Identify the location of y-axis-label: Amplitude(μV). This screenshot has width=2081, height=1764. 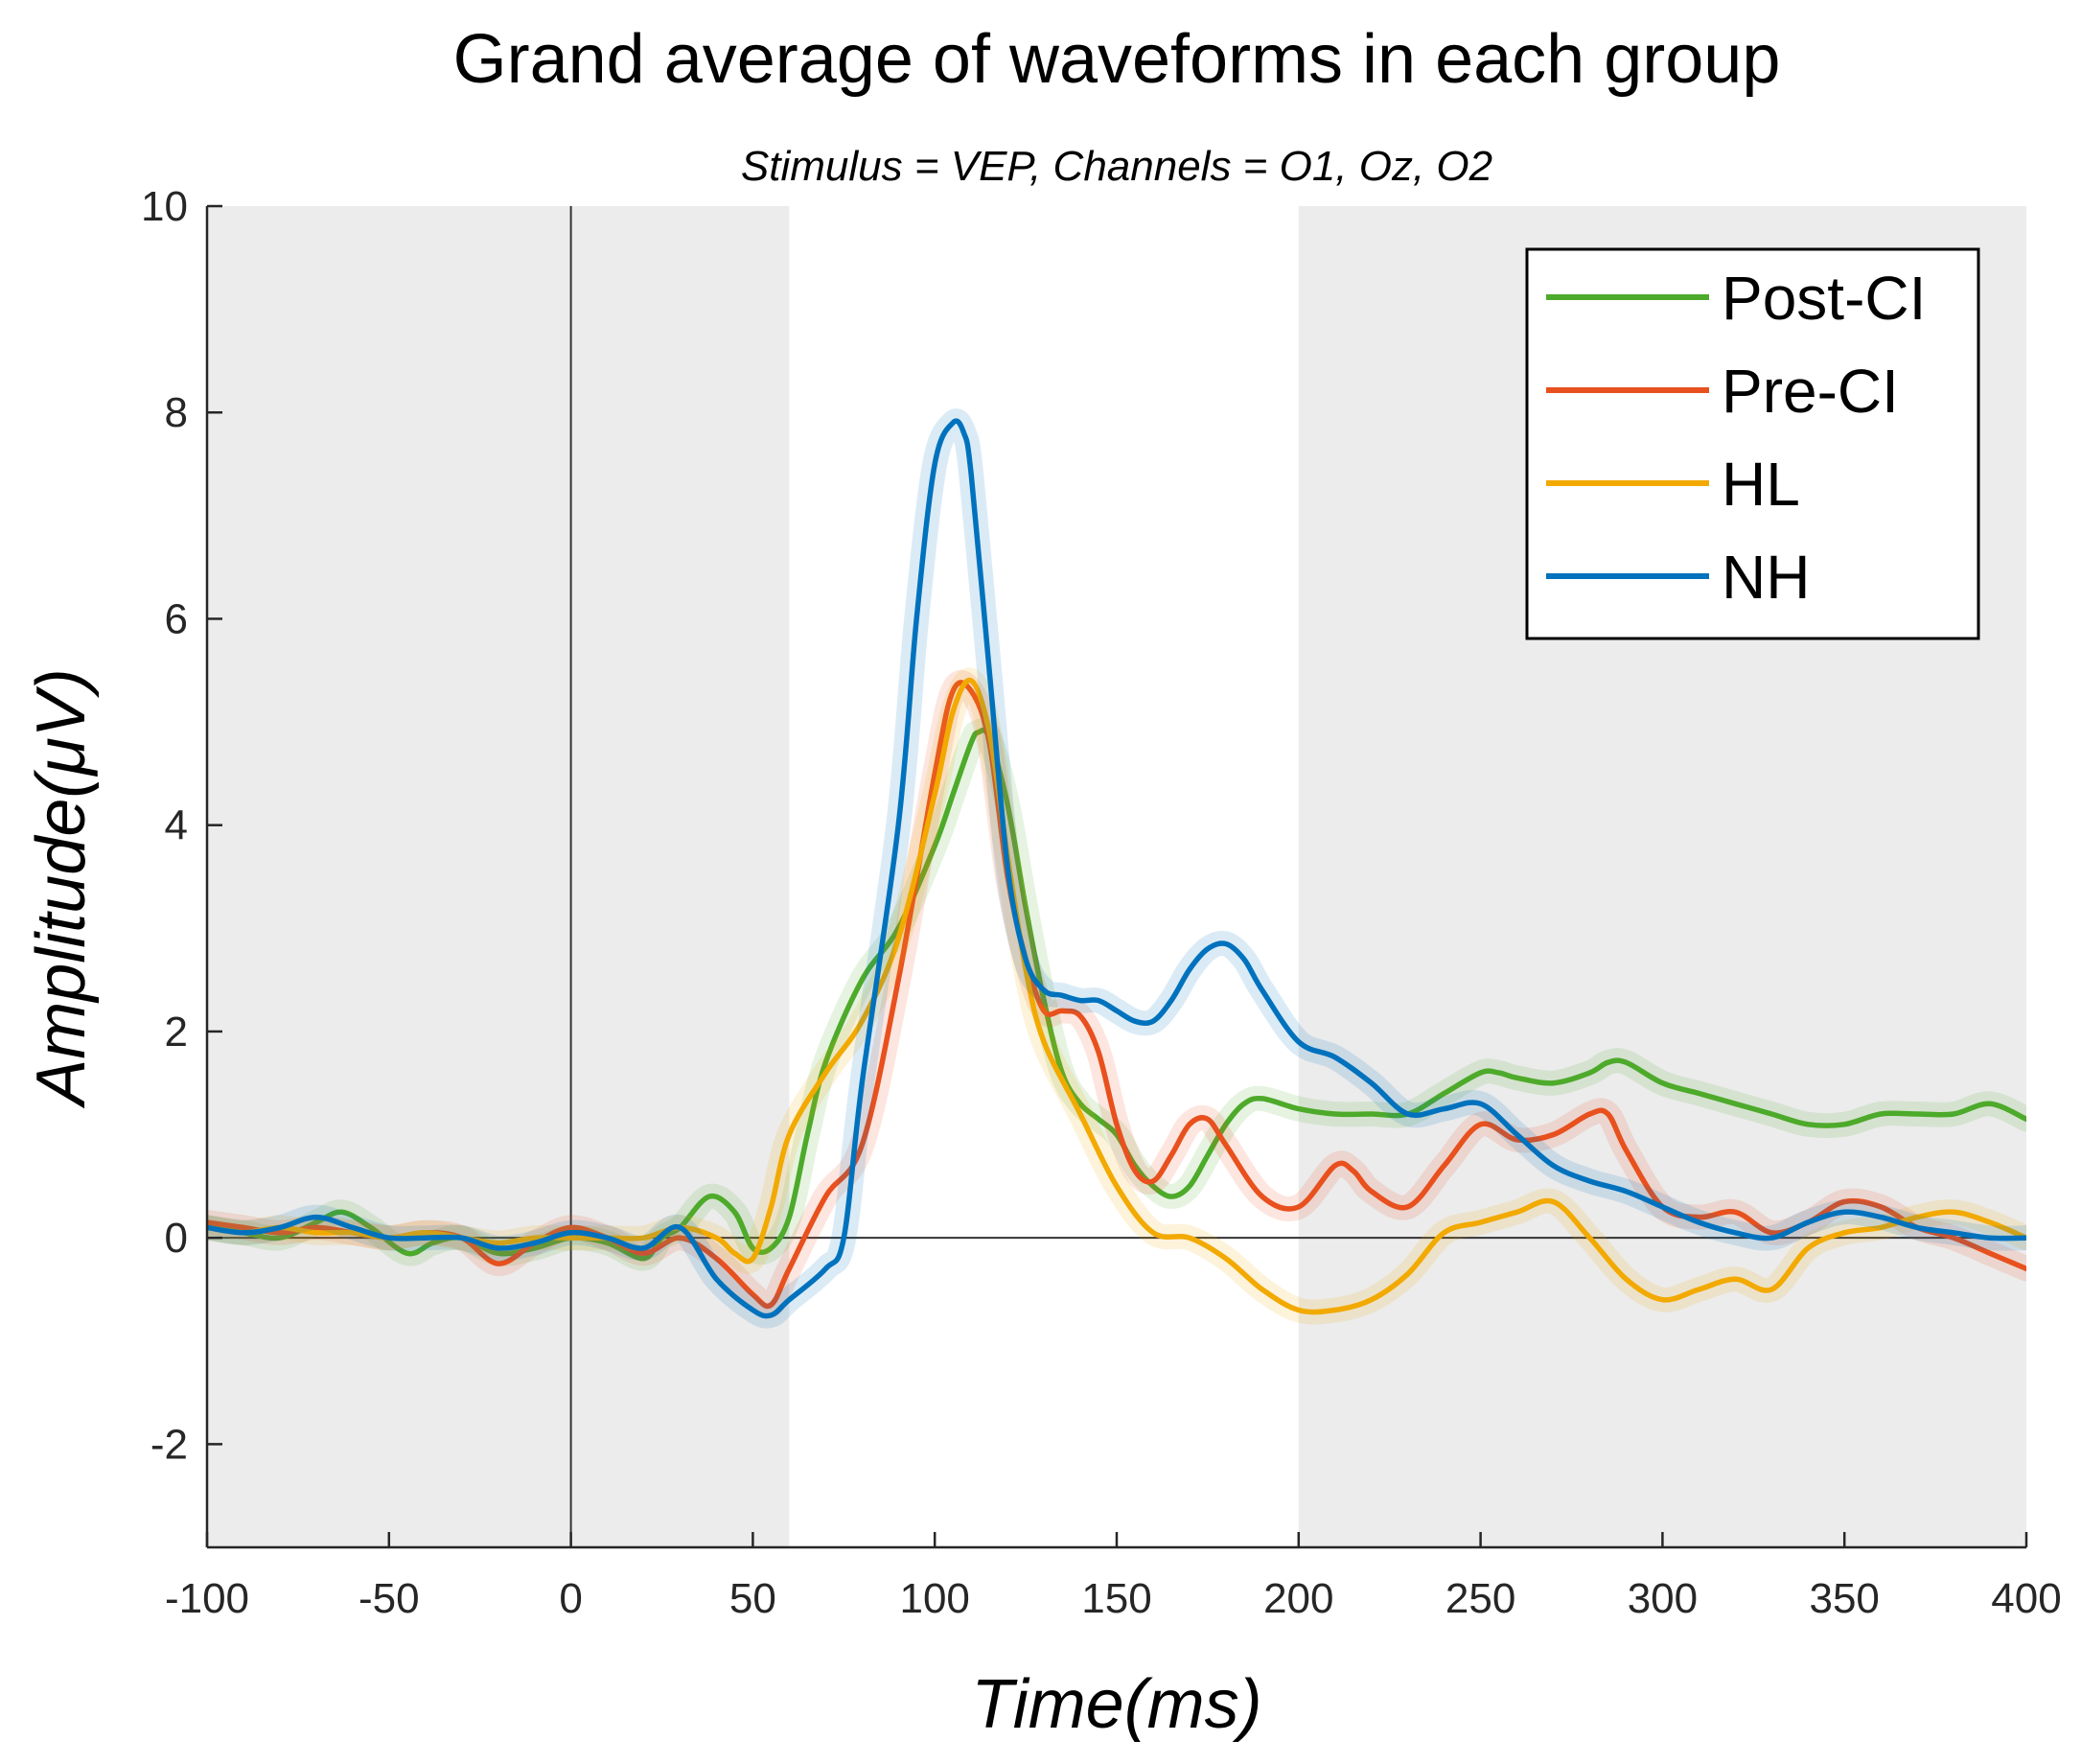
(61, 888).